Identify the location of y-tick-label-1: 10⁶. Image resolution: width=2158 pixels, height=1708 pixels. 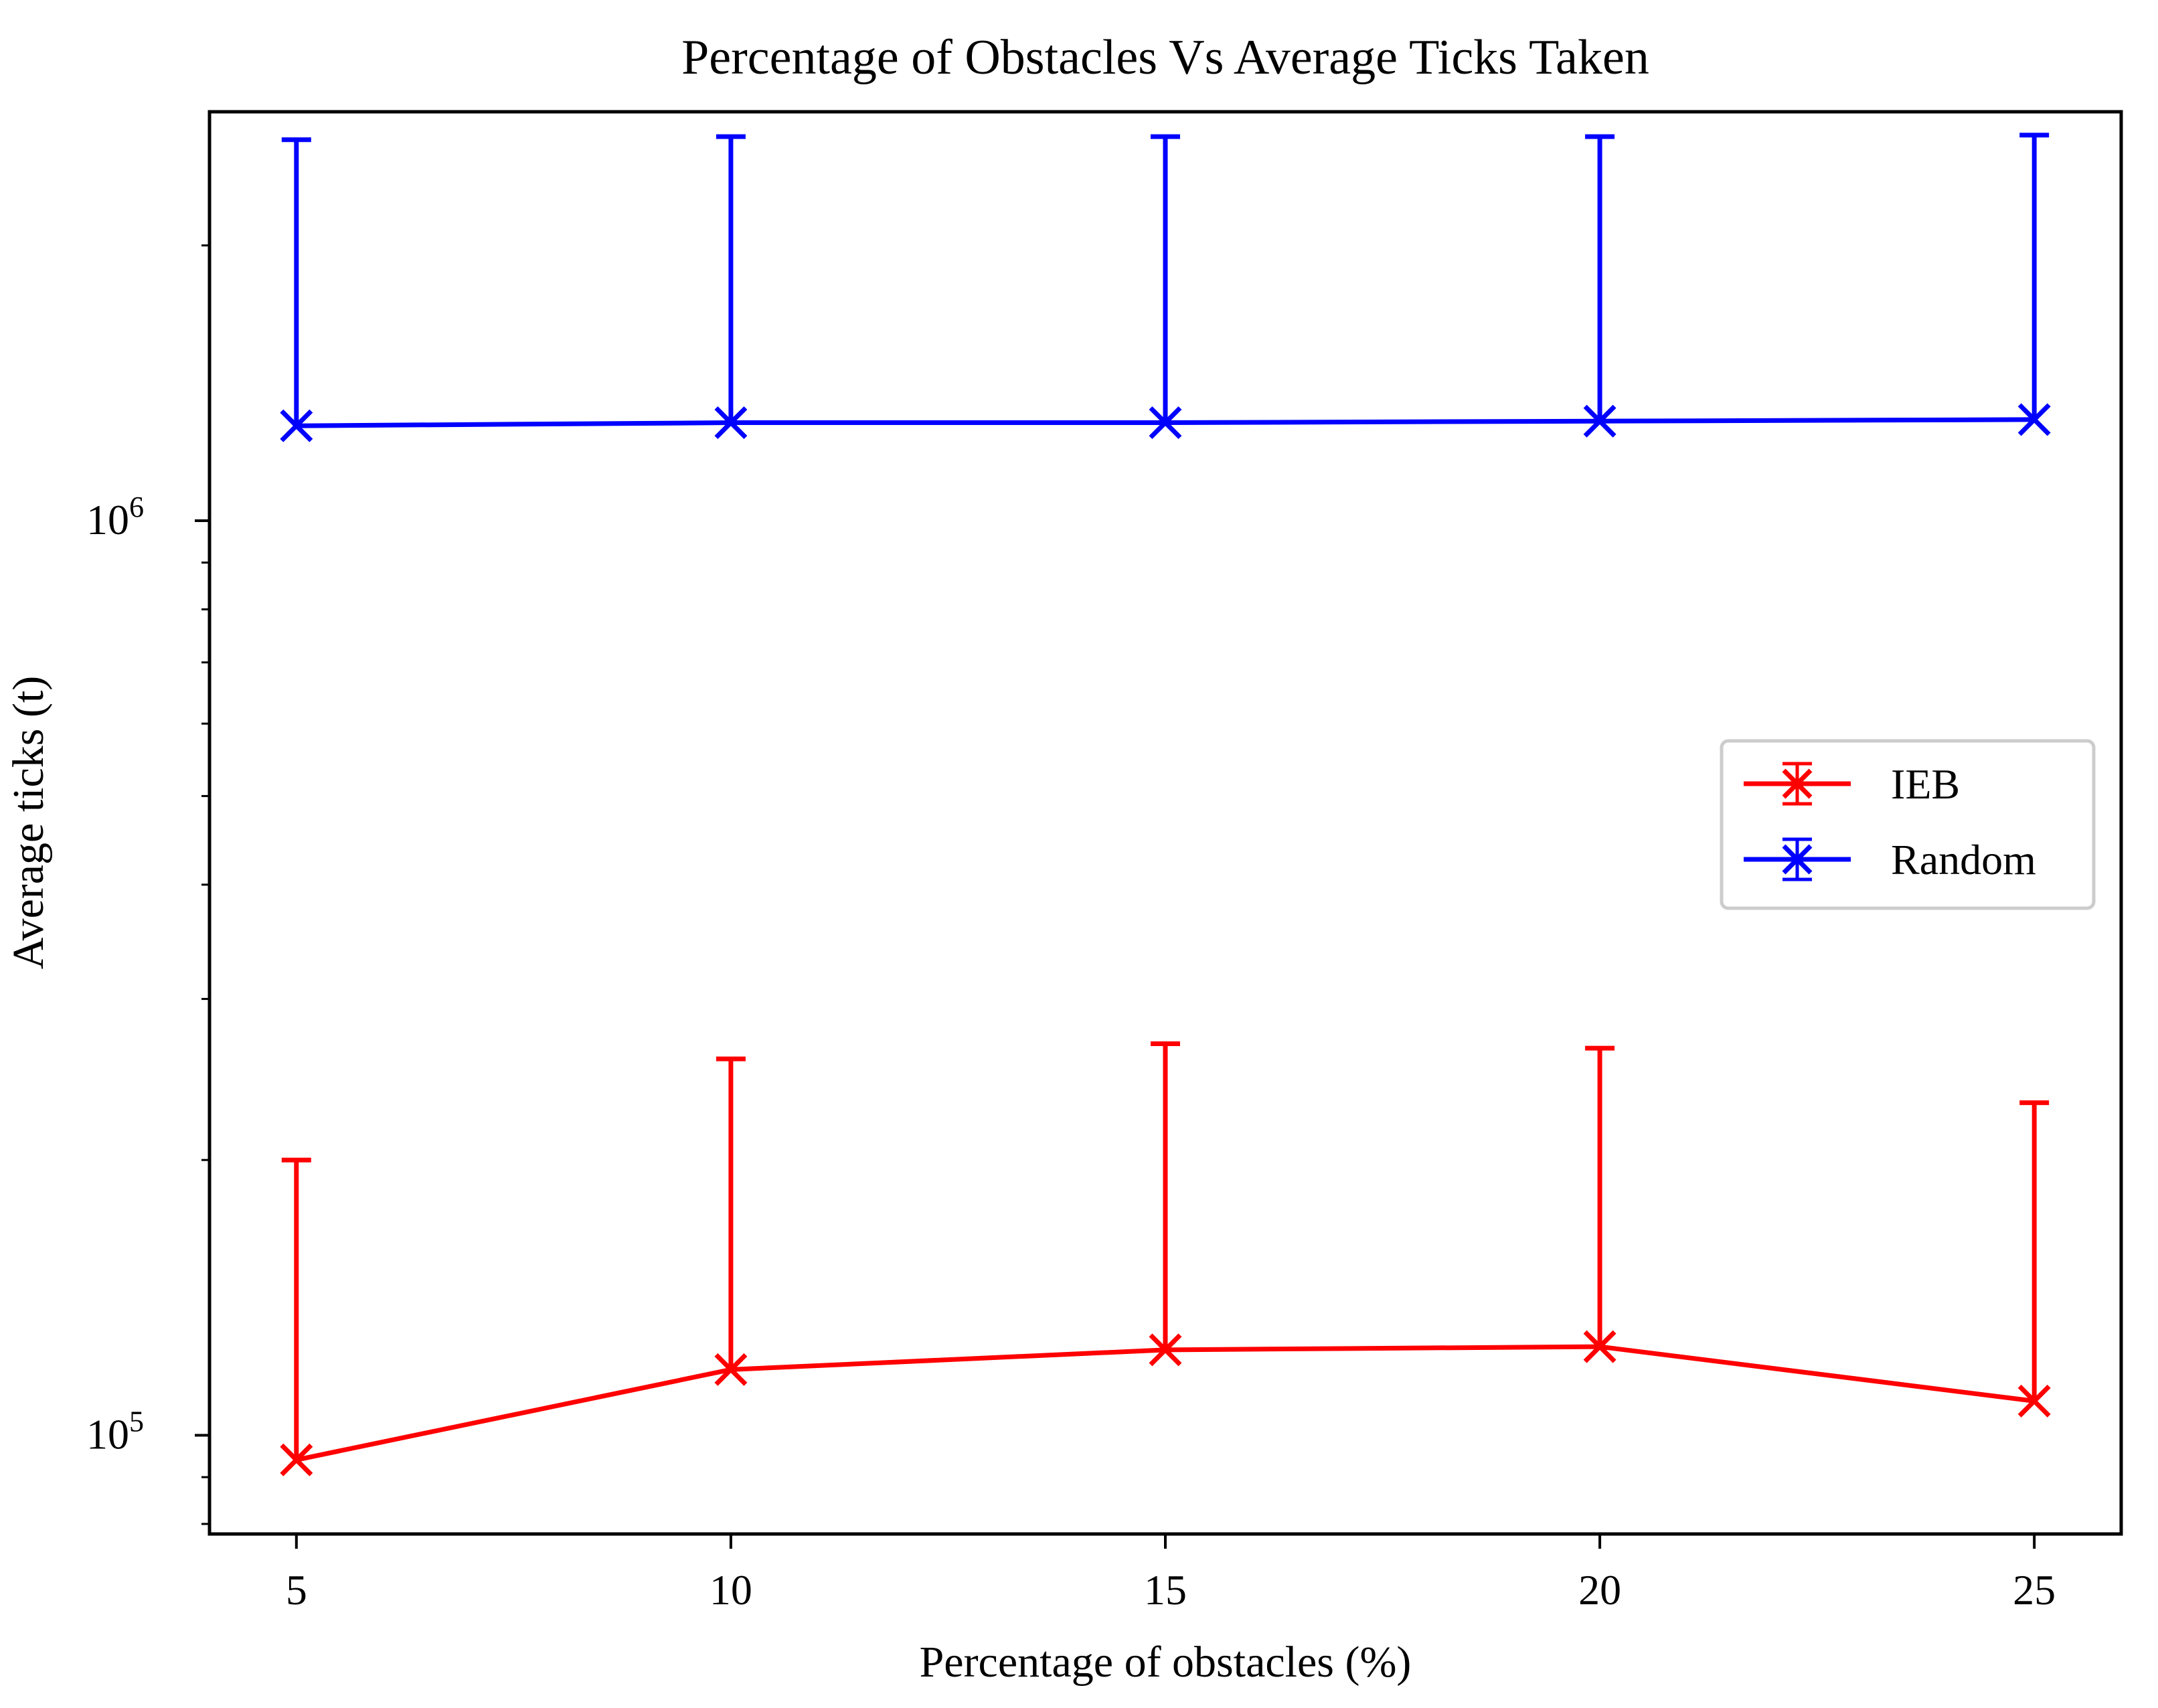
(115, 517).